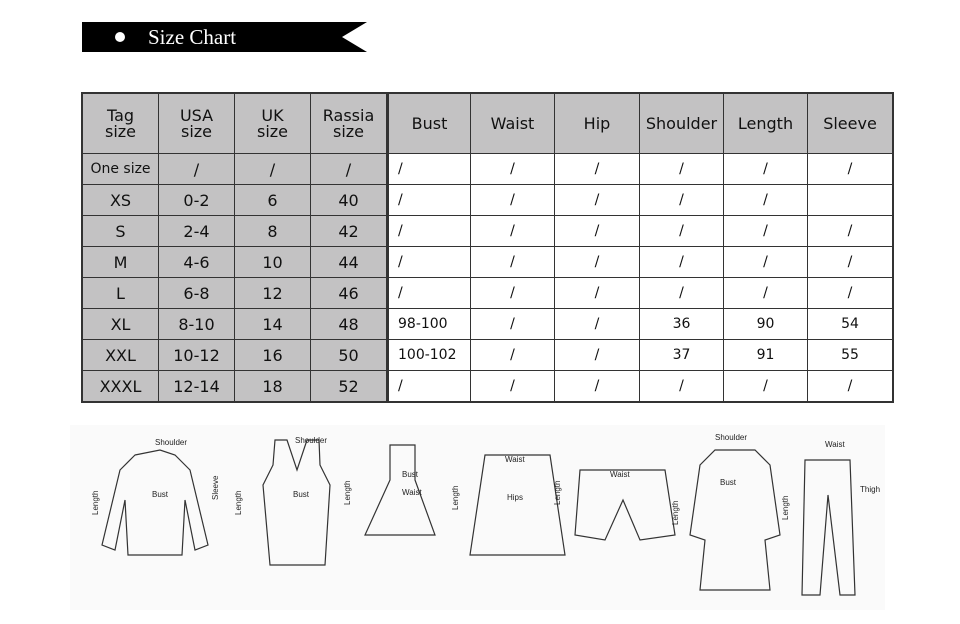 The width and height of the screenshot is (960, 624). Describe the element at coordinates (120, 293) in the screenshot. I see `table-cell: L` at that location.